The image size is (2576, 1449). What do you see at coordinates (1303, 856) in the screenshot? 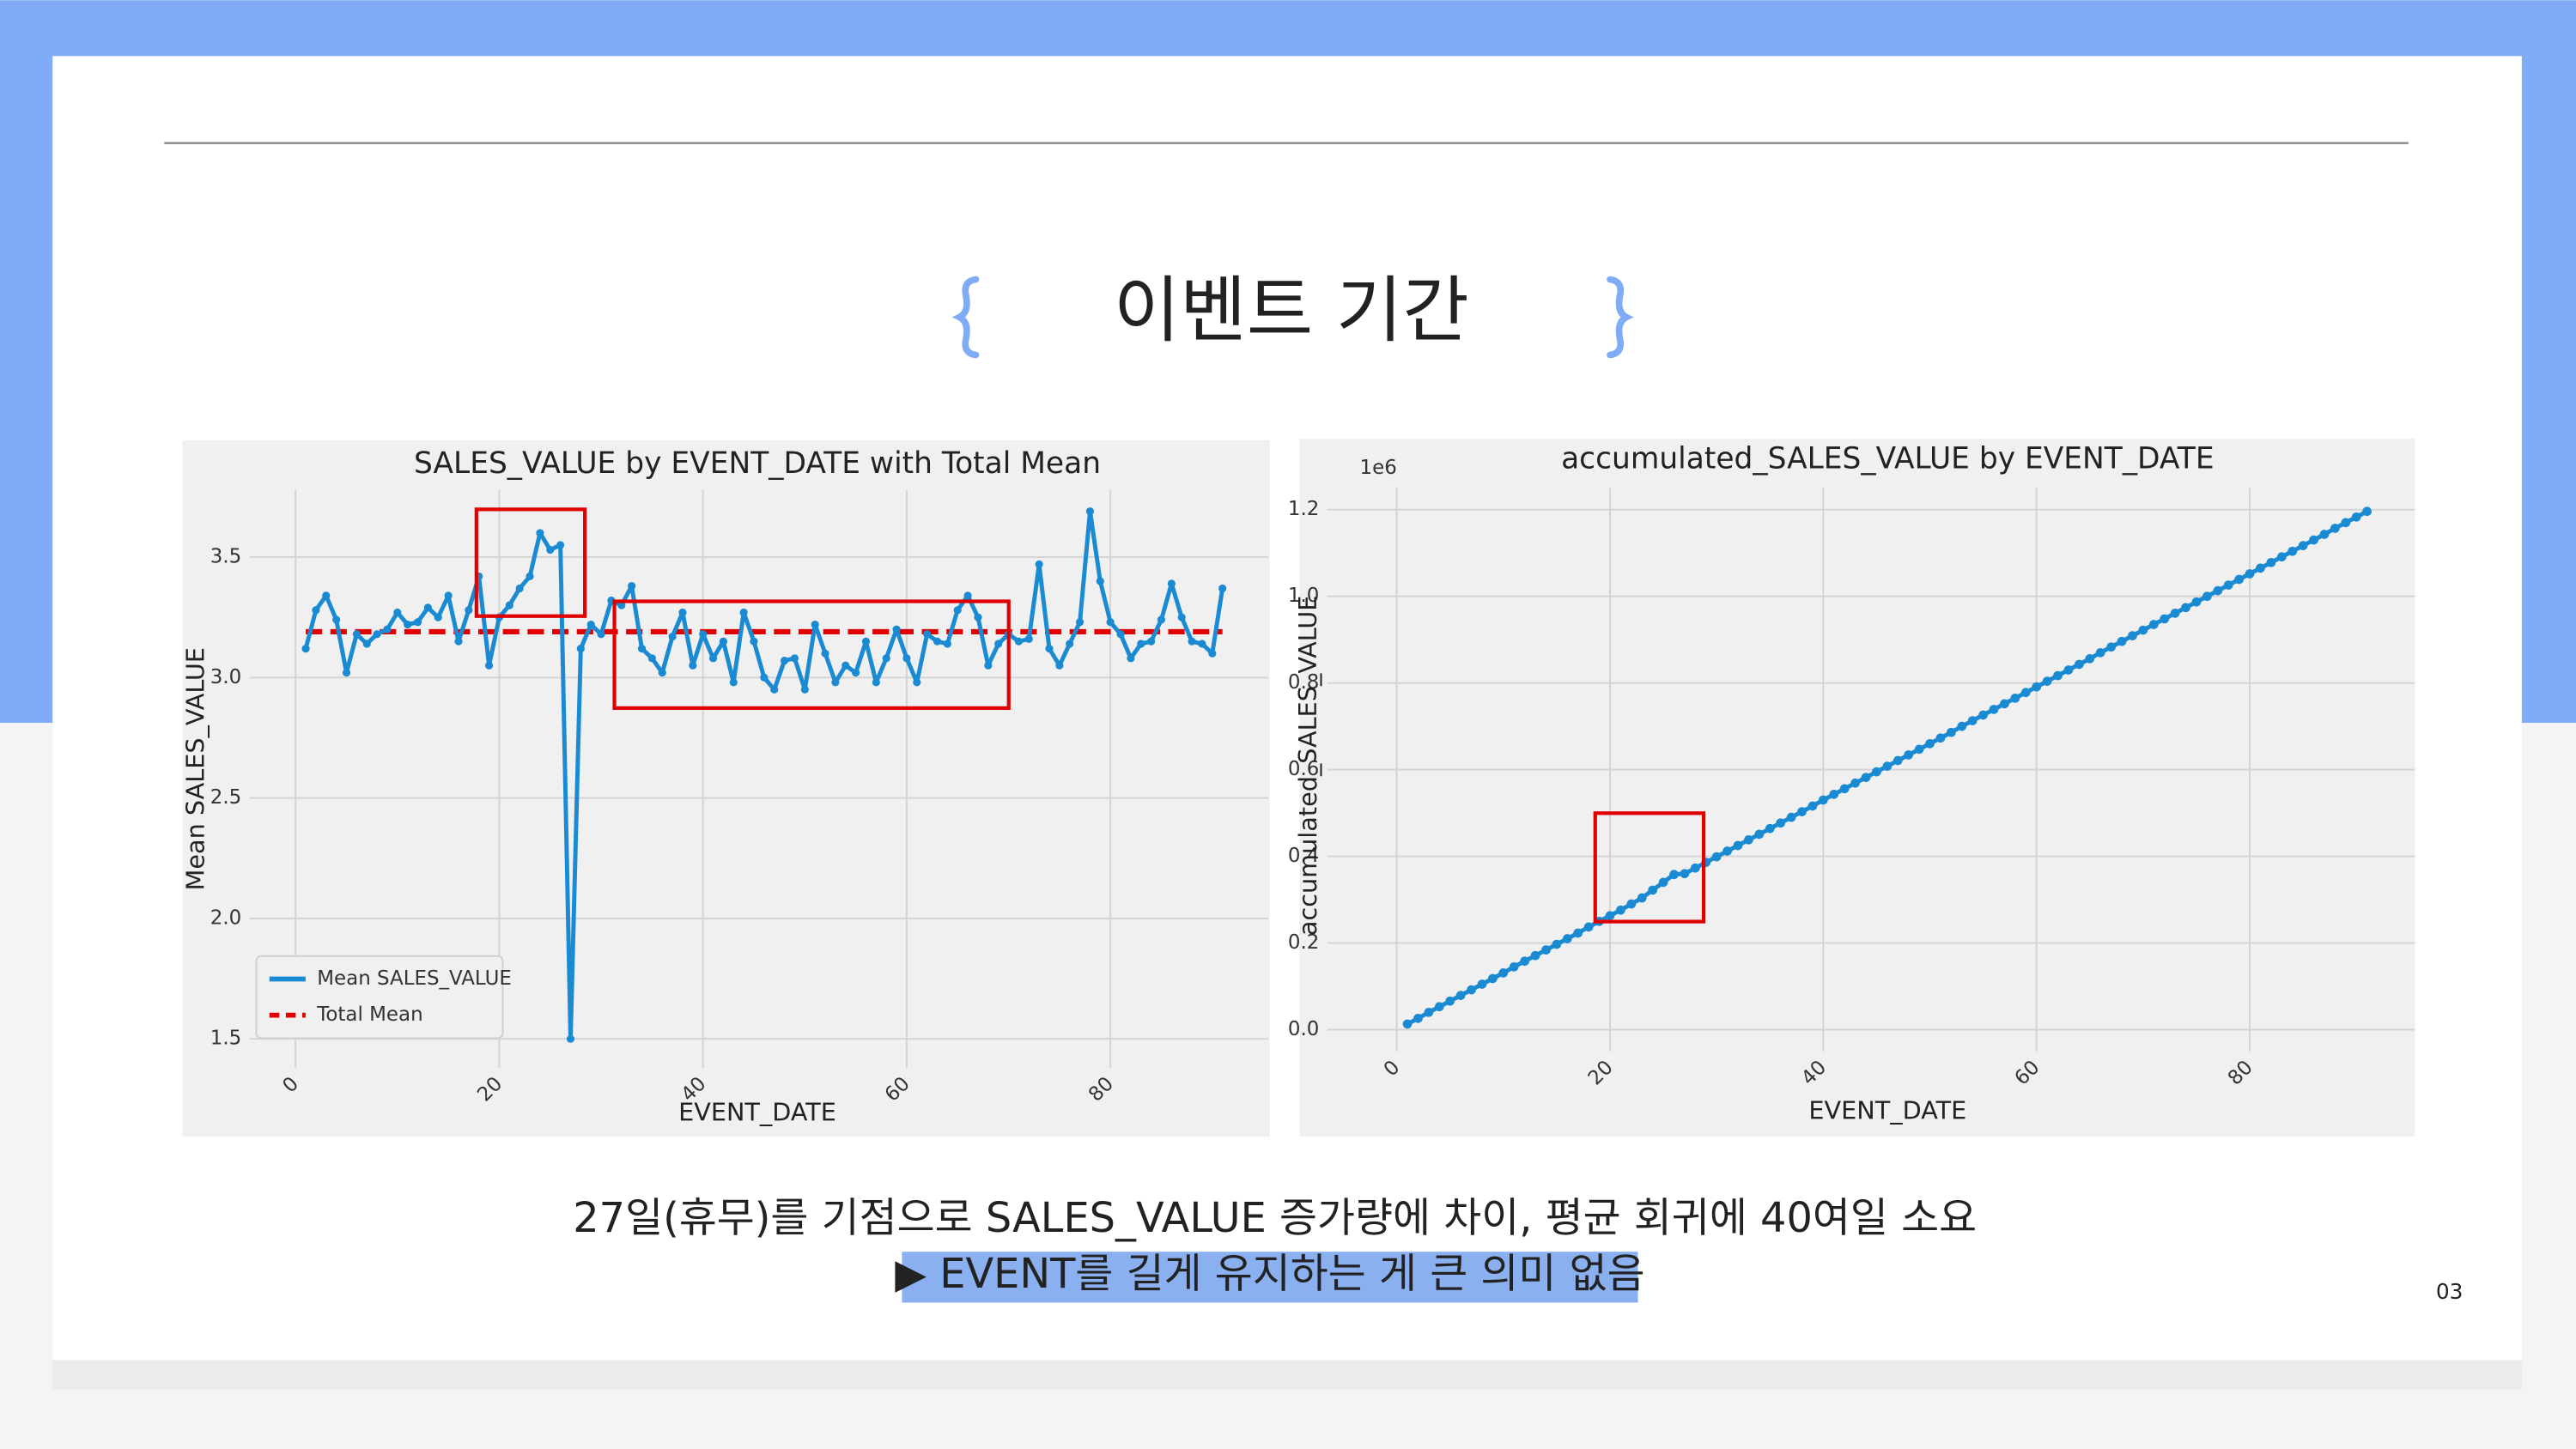
I see `y-tick-label: 0.4` at bounding box center [1303, 856].